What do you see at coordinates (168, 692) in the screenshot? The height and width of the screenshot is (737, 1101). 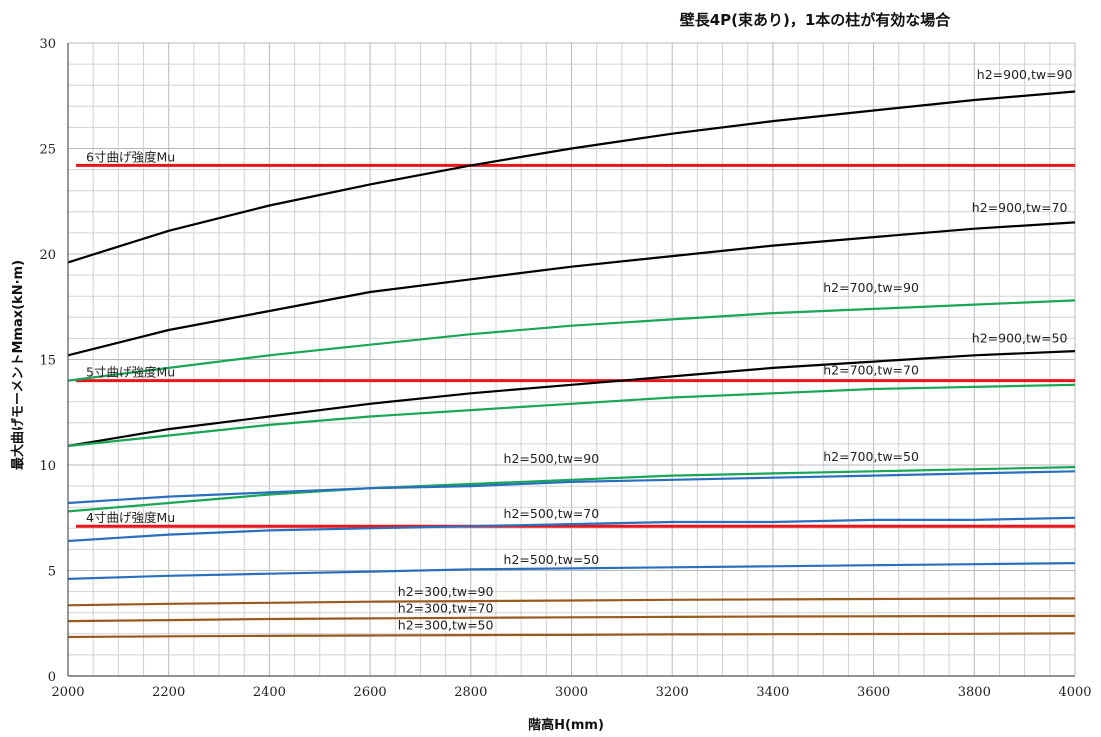 I see `x-tick-label: 2200` at bounding box center [168, 692].